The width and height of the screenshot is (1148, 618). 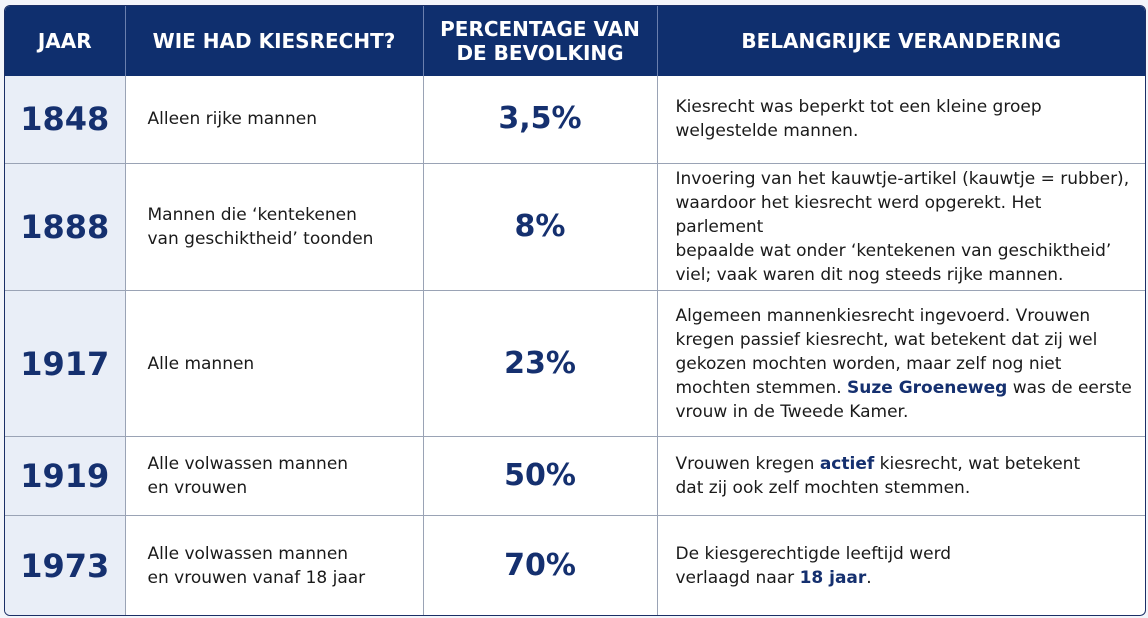 What do you see at coordinates (813, 553) in the screenshot?
I see `change-line: De kiesgerechtigde leeftijd werd` at bounding box center [813, 553].